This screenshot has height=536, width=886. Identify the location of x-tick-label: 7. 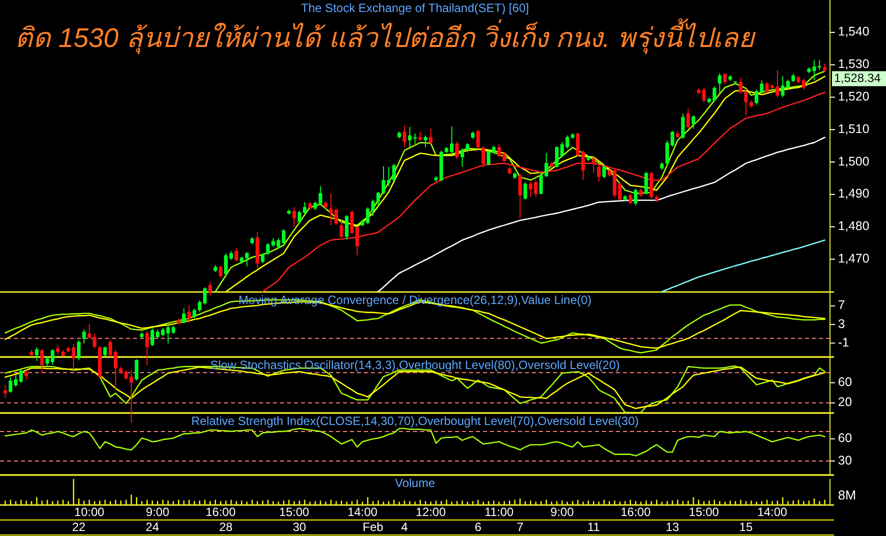
(520, 527).